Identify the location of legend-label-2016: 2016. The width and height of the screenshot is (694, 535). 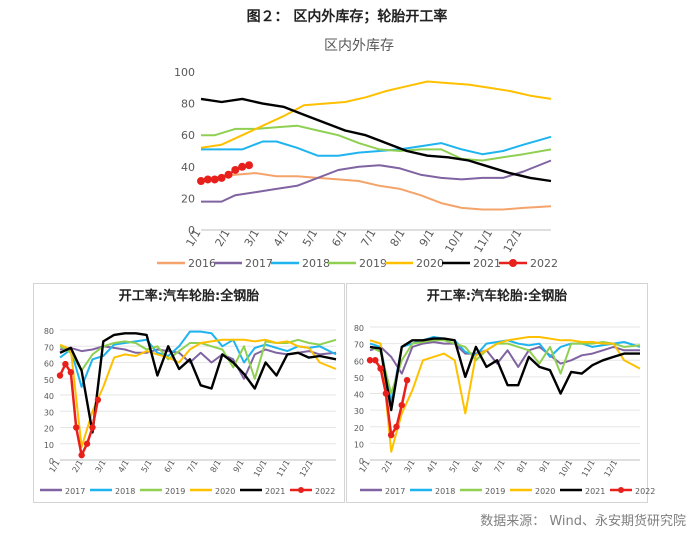
(202, 263).